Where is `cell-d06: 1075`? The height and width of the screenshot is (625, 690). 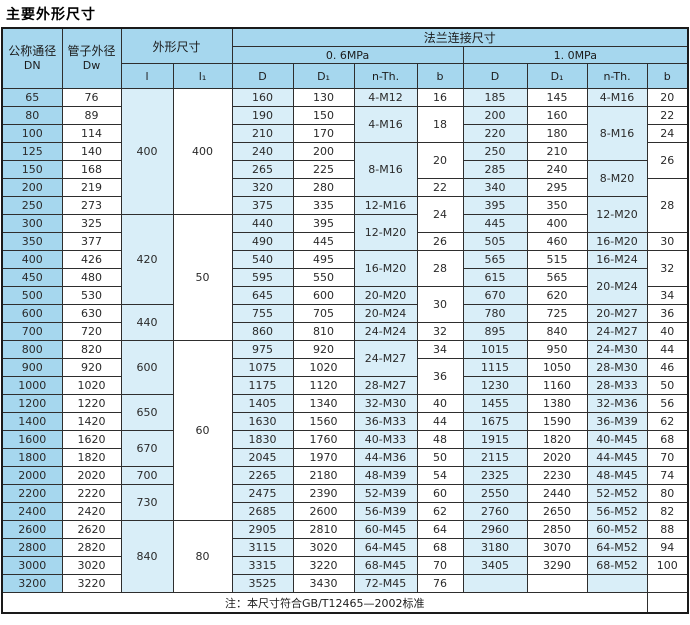
cell-d06: 1075 is located at coordinates (262, 367).